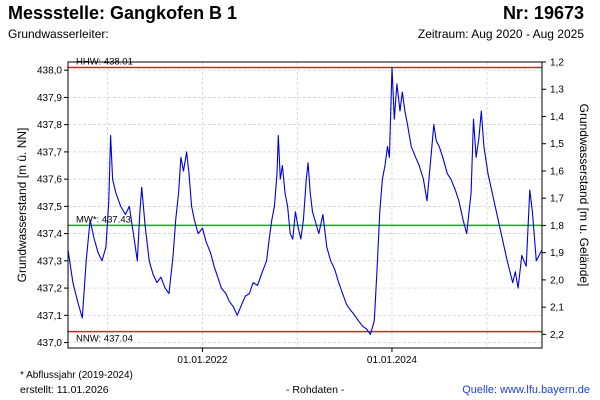 The width and height of the screenshot is (600, 400). I want to click on y-tick-label: 437,9, so click(49, 98).